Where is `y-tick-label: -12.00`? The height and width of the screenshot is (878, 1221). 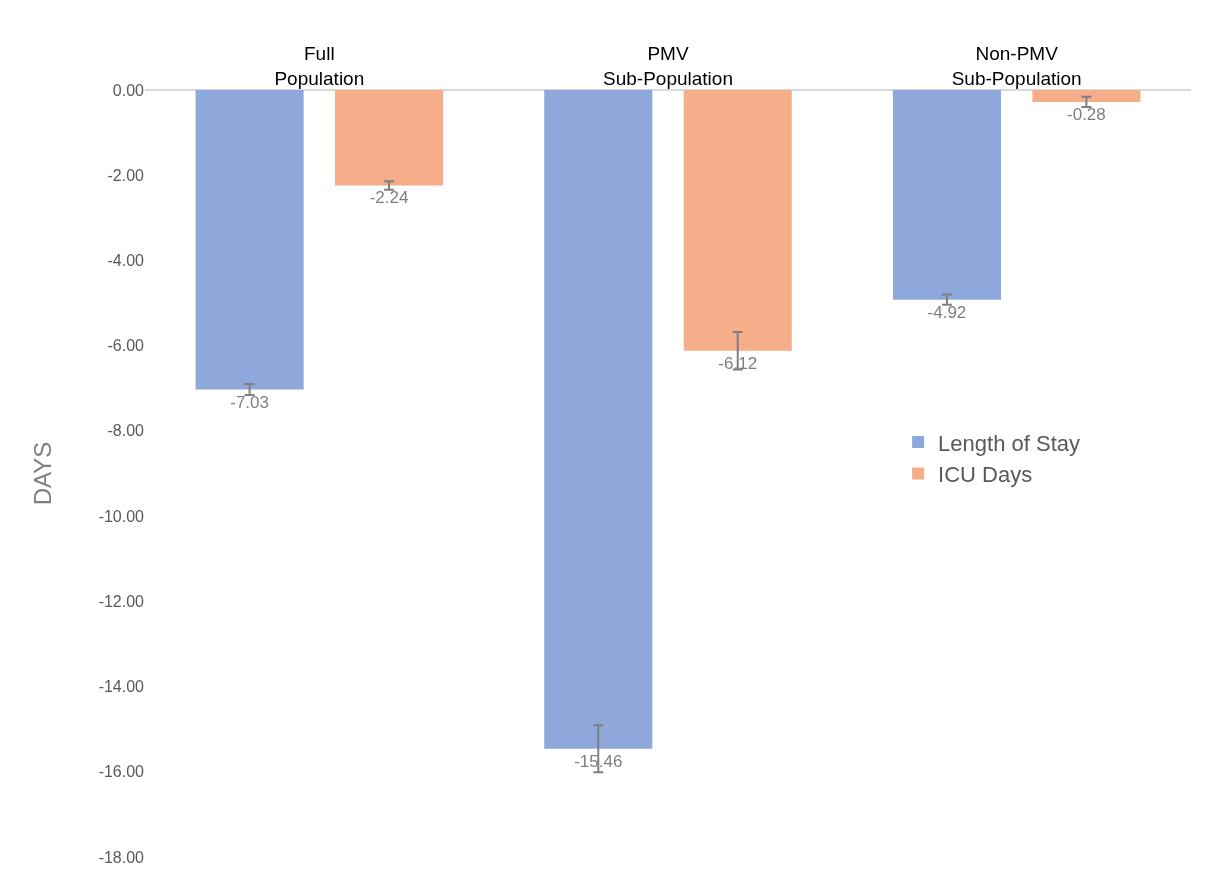 y-tick-label: -12.00 is located at coordinates (121, 601).